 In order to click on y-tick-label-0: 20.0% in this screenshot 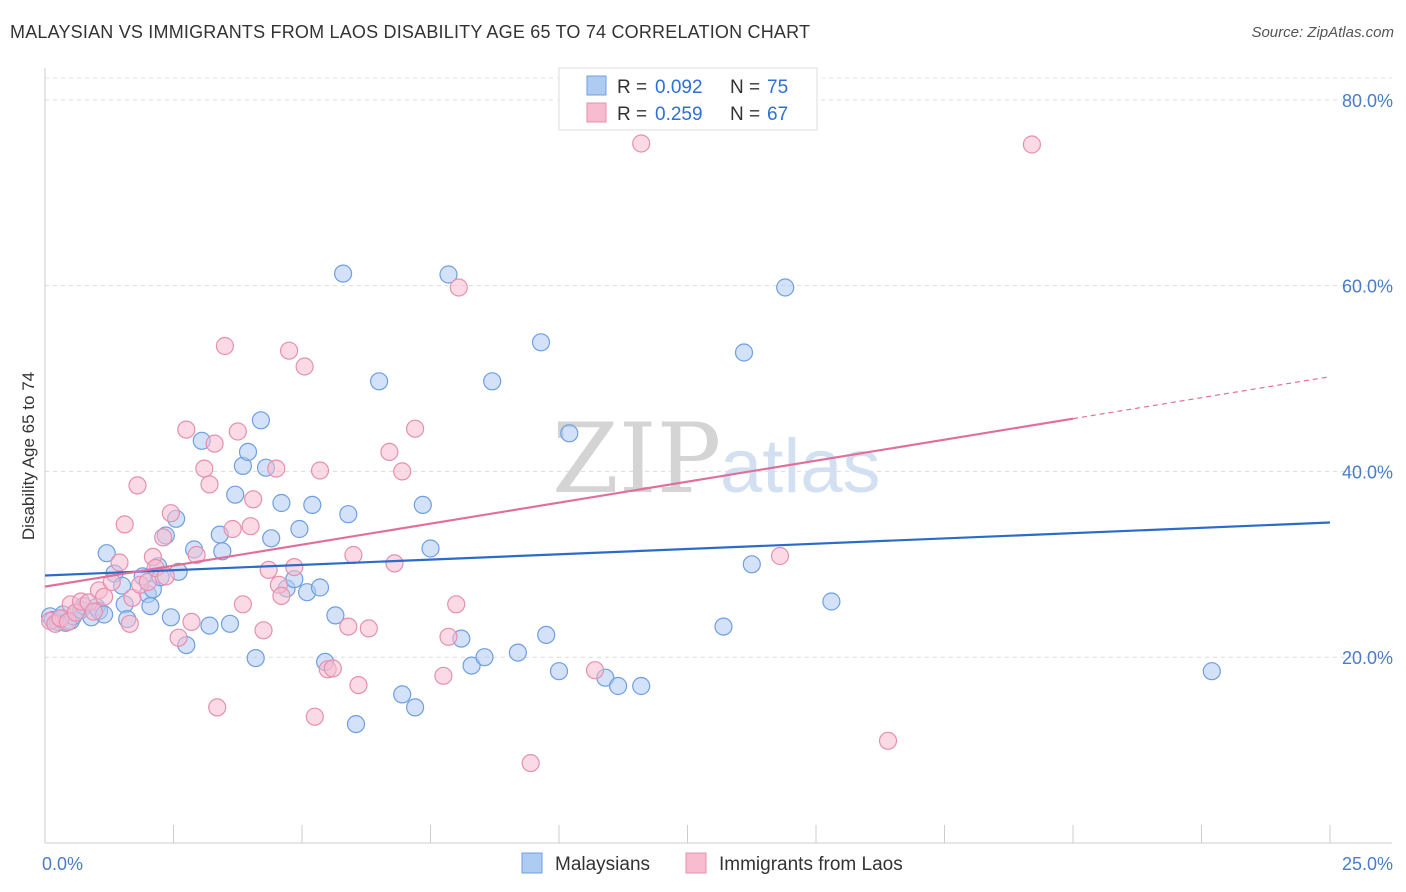, I will do `click(1367, 658)`.